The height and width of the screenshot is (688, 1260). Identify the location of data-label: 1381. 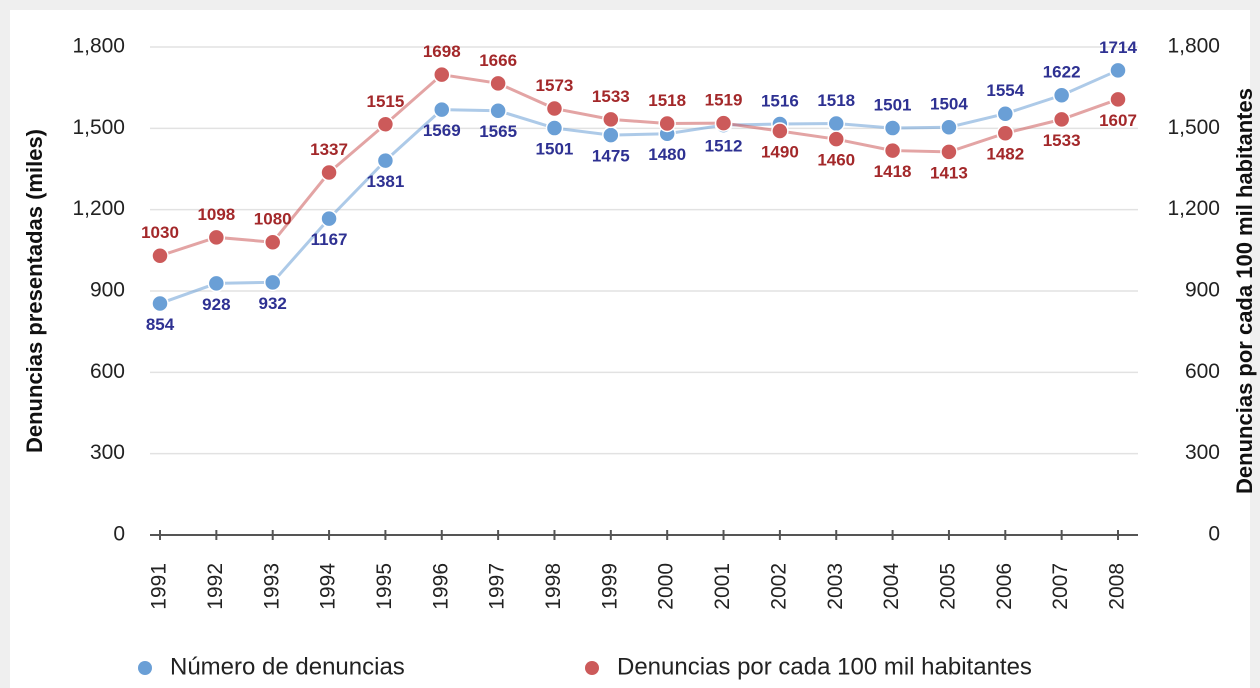
(385, 181).